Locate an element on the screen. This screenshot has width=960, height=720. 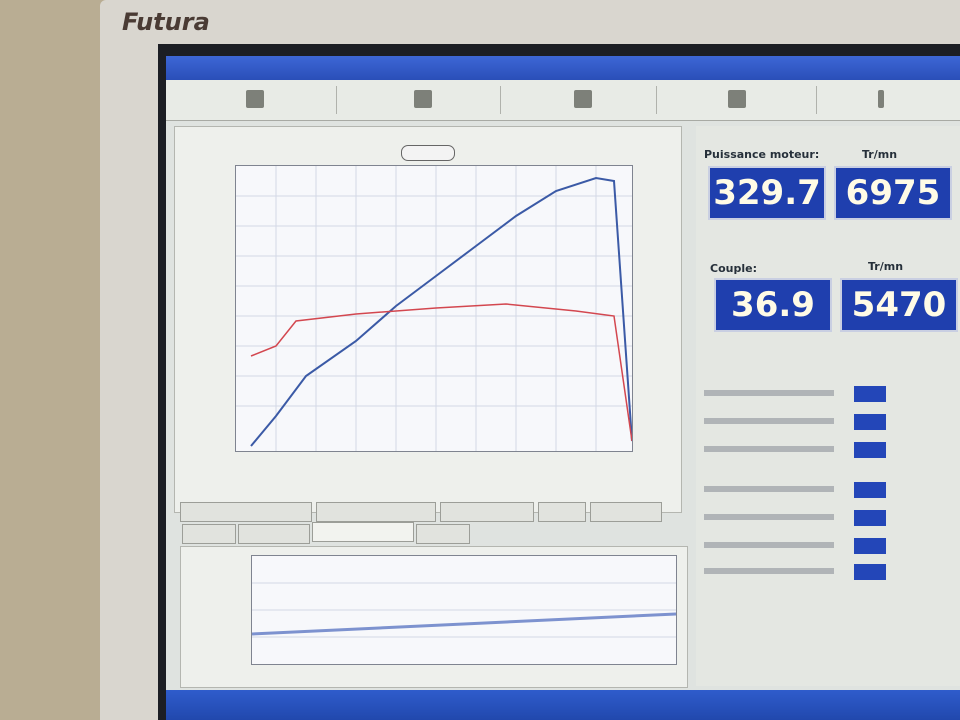
plot-area is located at coordinates (464, 610).